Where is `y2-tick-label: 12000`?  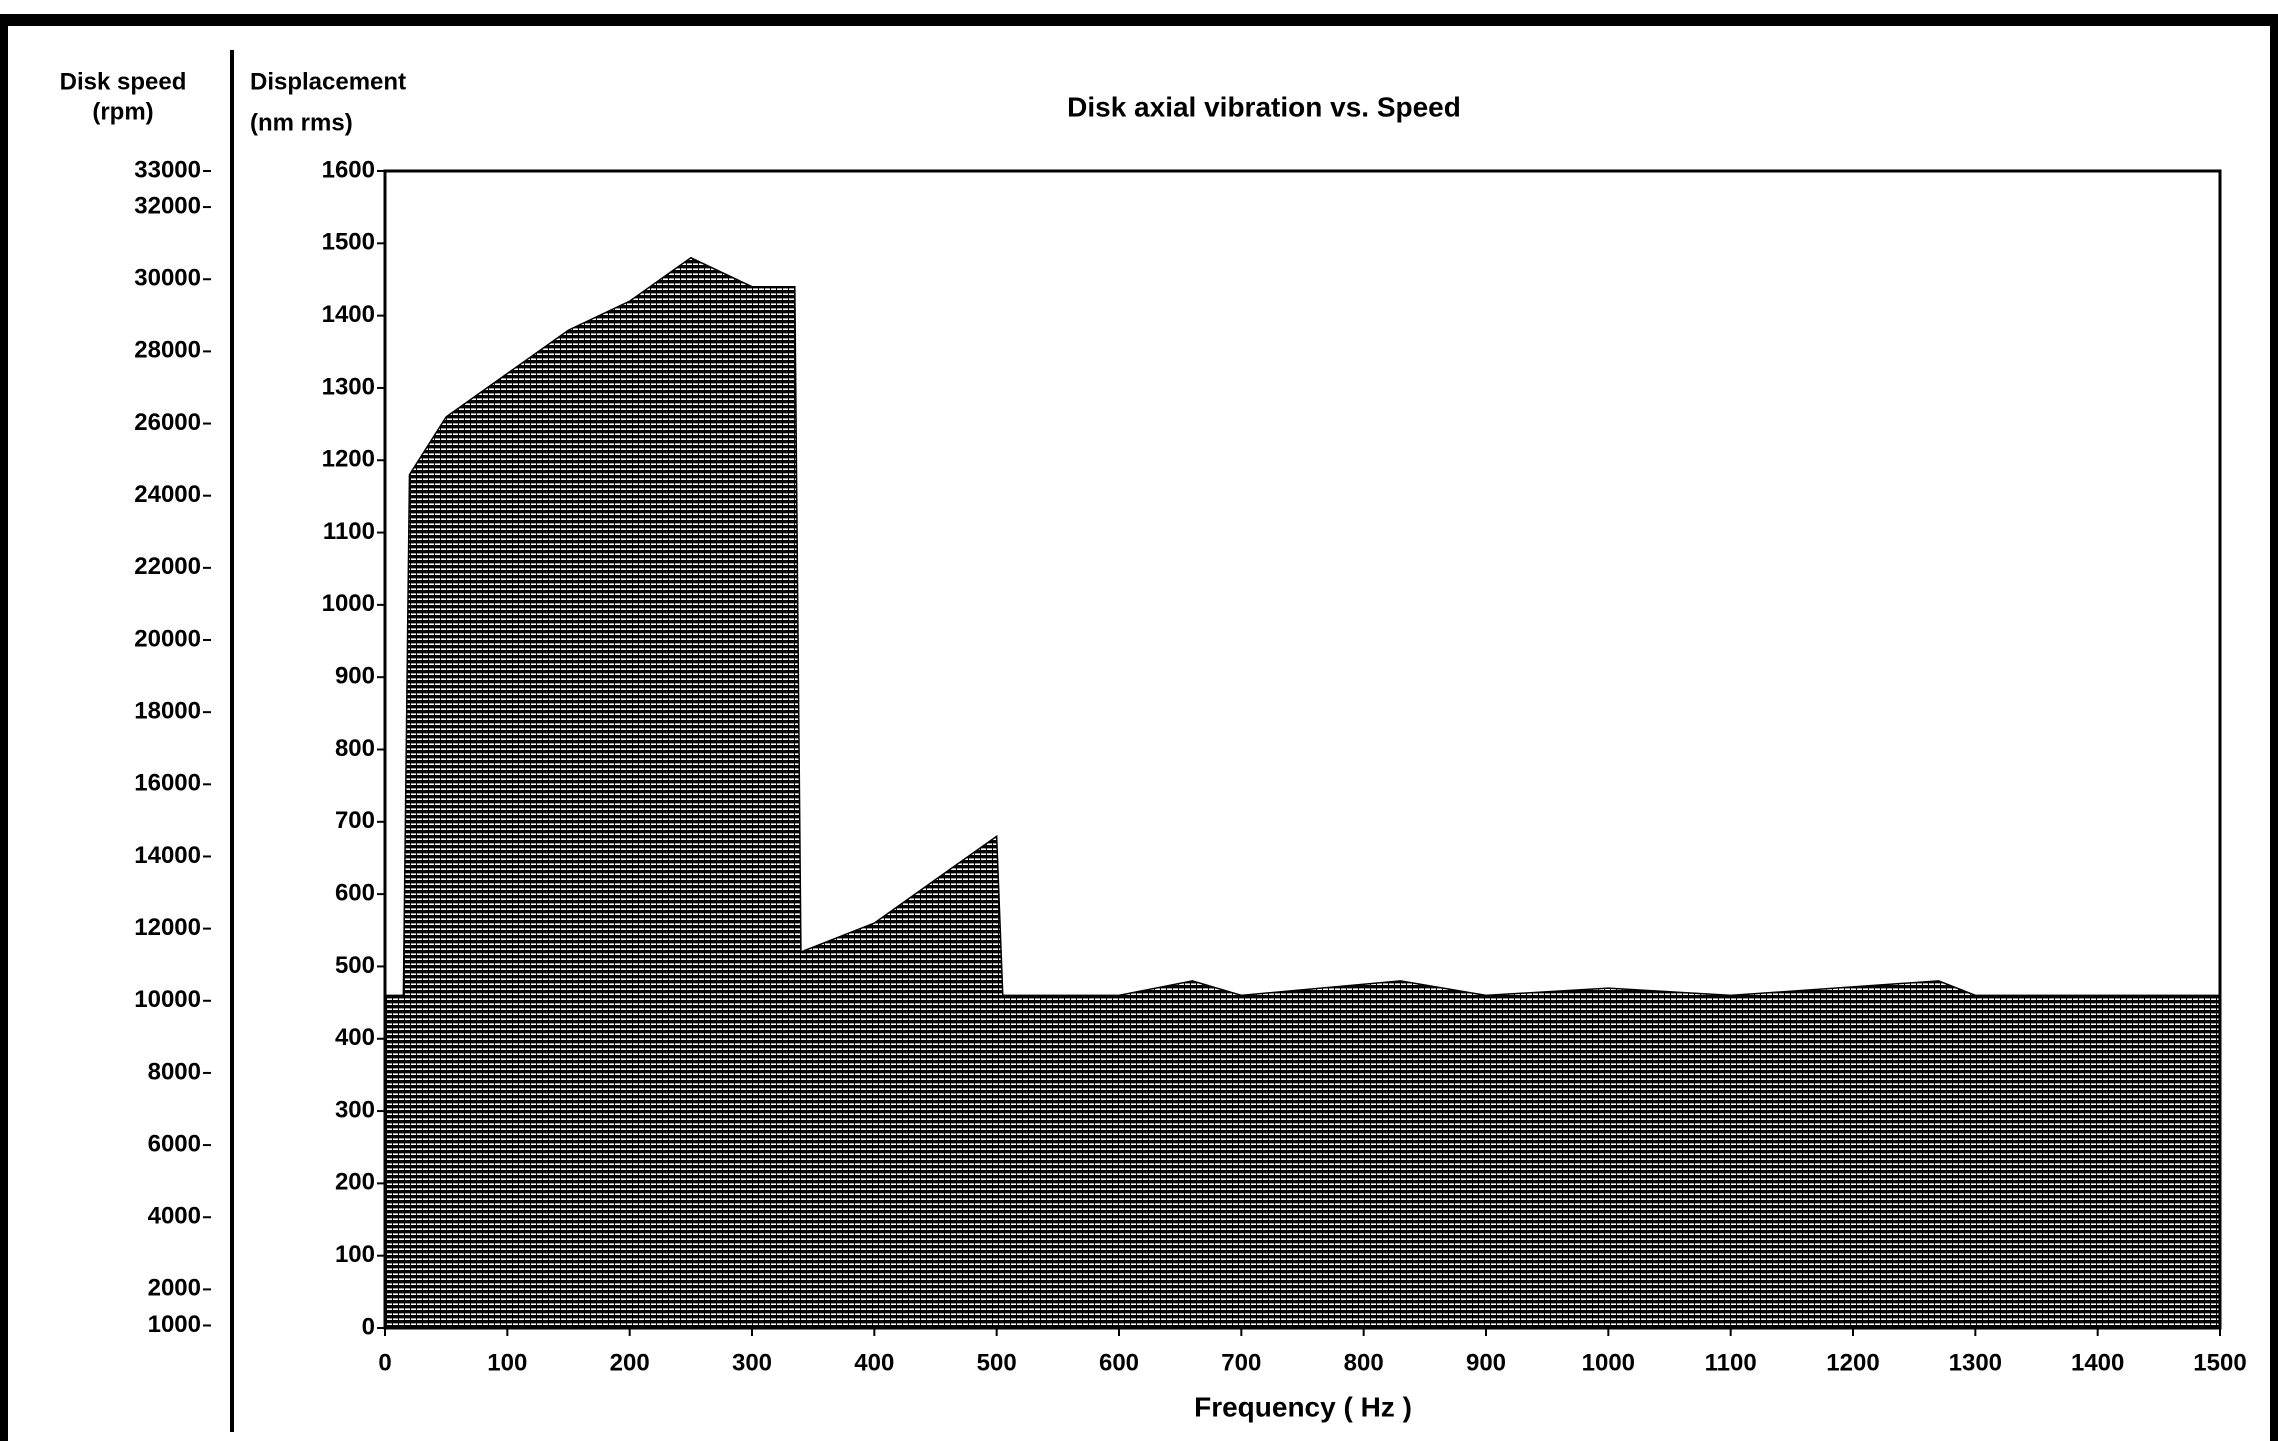 y2-tick-label: 12000 is located at coordinates (167, 927).